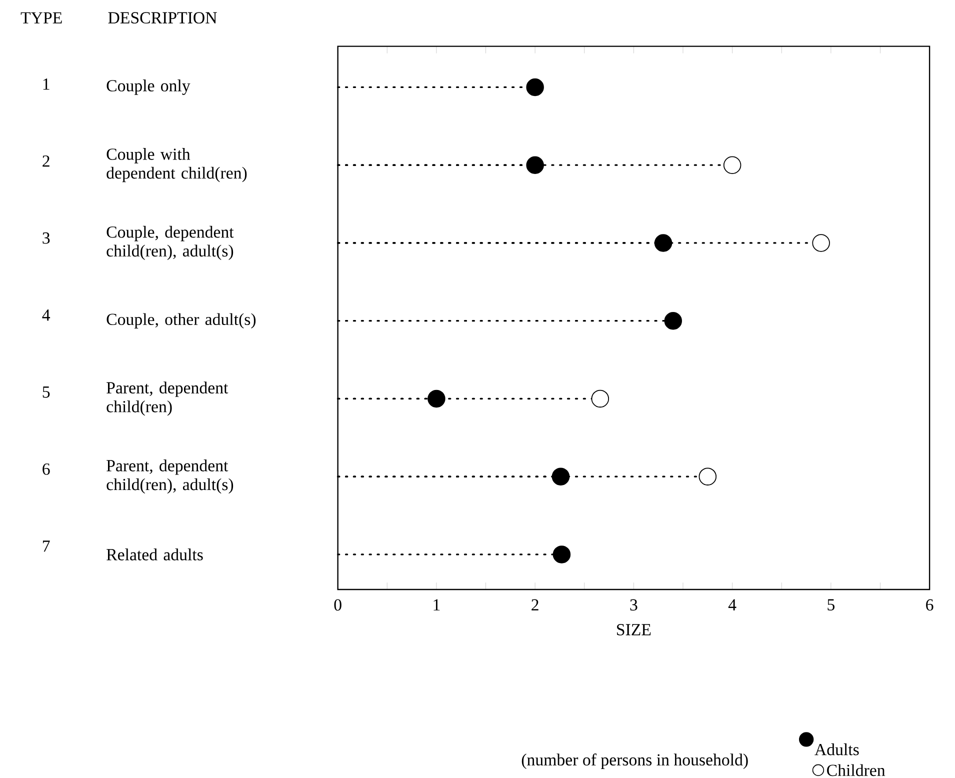 The width and height of the screenshot is (955, 778). What do you see at coordinates (154, 554) in the screenshot?
I see `y-tick-label: Related adults` at bounding box center [154, 554].